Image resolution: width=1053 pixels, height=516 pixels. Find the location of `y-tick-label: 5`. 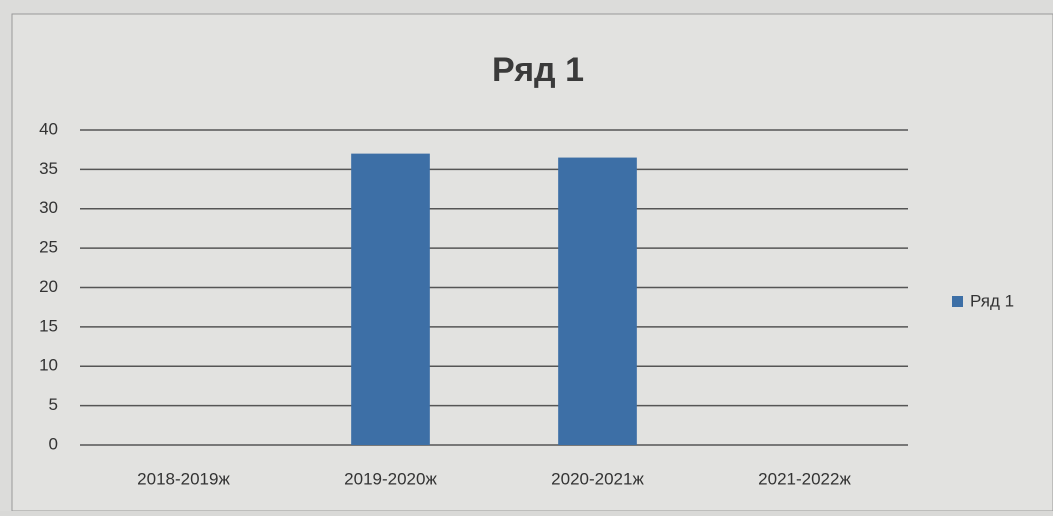

y-tick-label: 5 is located at coordinates (53, 404).